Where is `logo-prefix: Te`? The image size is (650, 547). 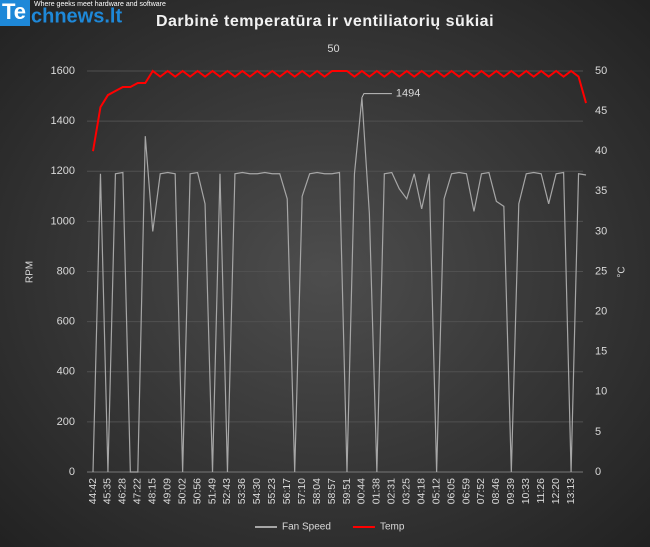 logo-prefix: Te is located at coordinates (14, 12).